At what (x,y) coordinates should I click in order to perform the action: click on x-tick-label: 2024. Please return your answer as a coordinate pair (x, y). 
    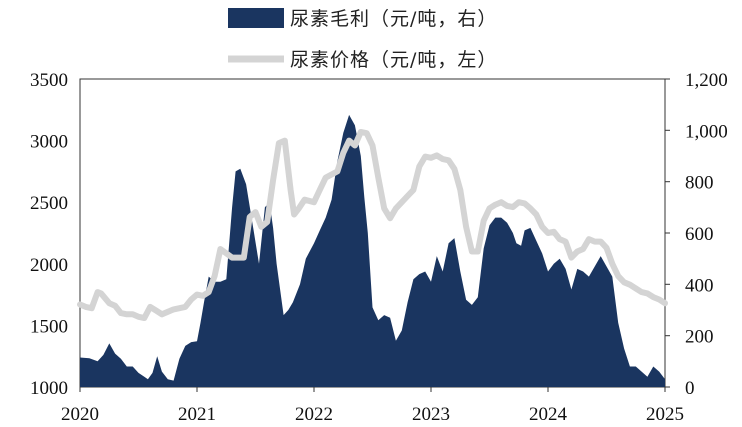
    Looking at the image, I should click on (548, 414).